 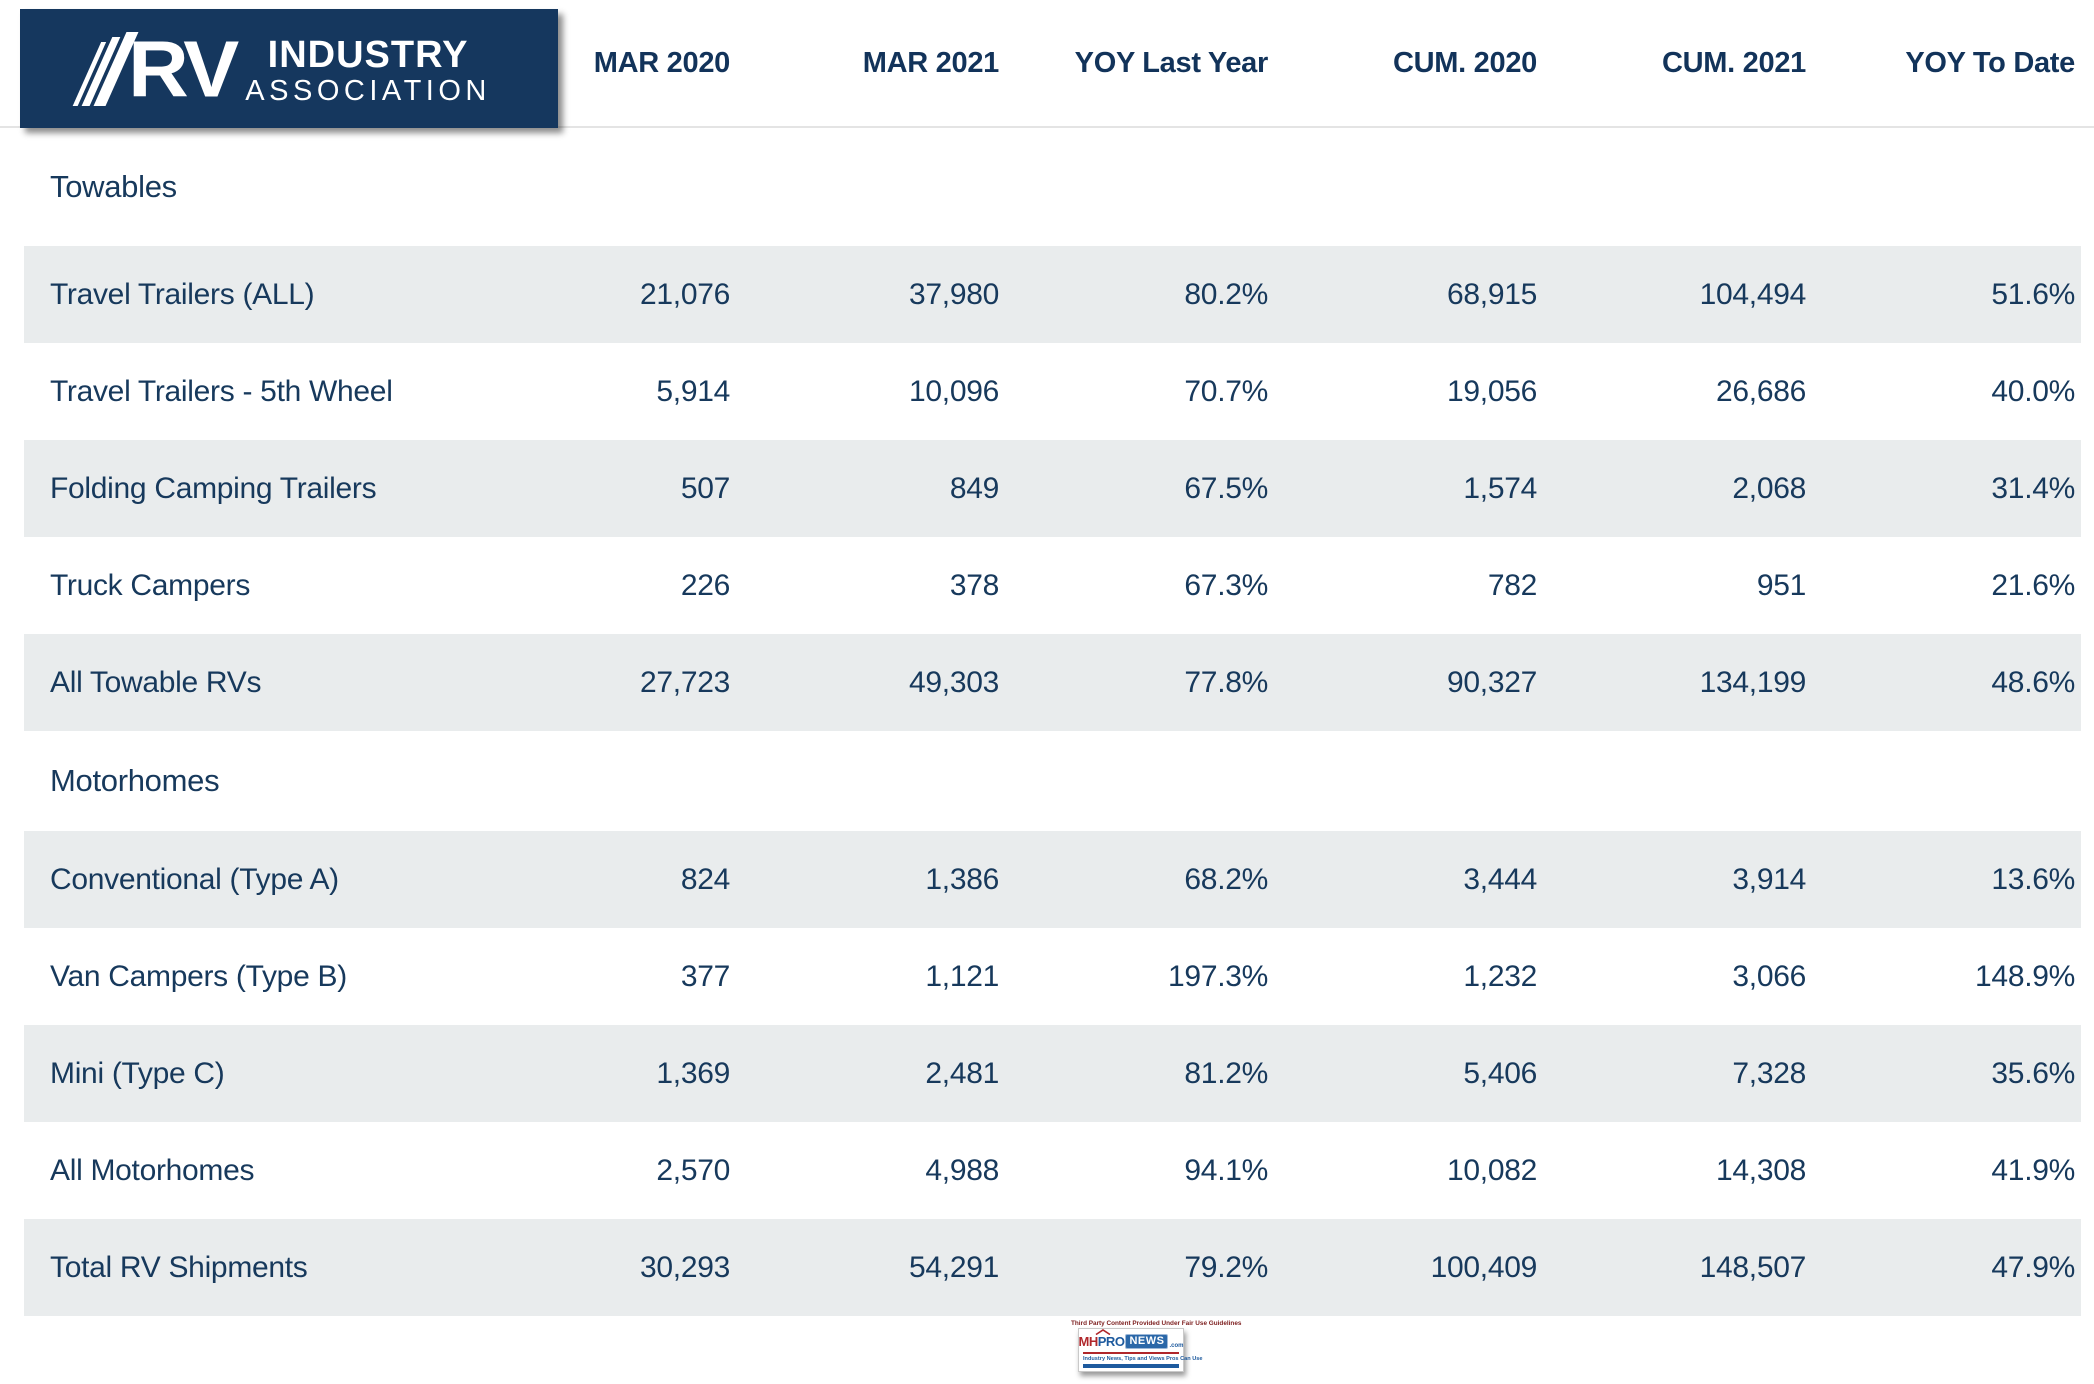 I want to click on cell-mar-2020: 2,570, so click(x=693, y=1170).